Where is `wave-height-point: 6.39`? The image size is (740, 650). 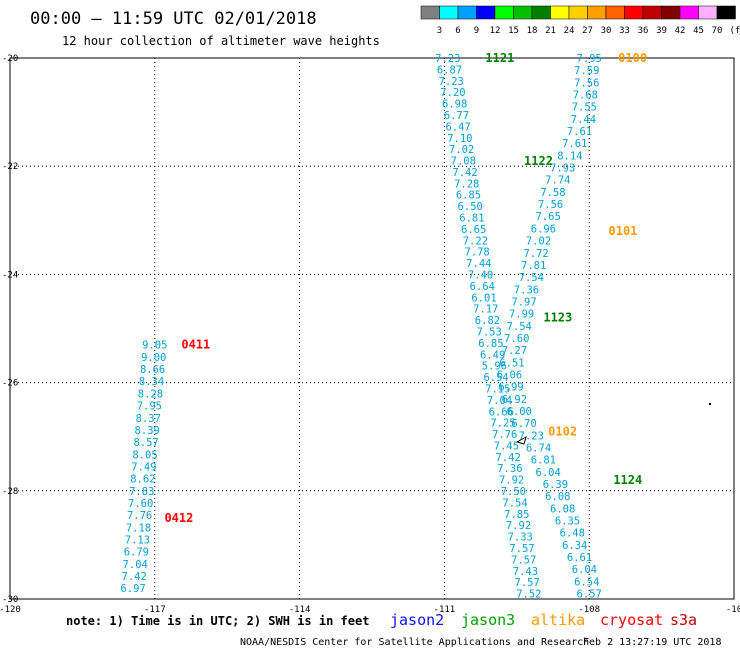 wave-height-point: 6.39 is located at coordinates (555, 485).